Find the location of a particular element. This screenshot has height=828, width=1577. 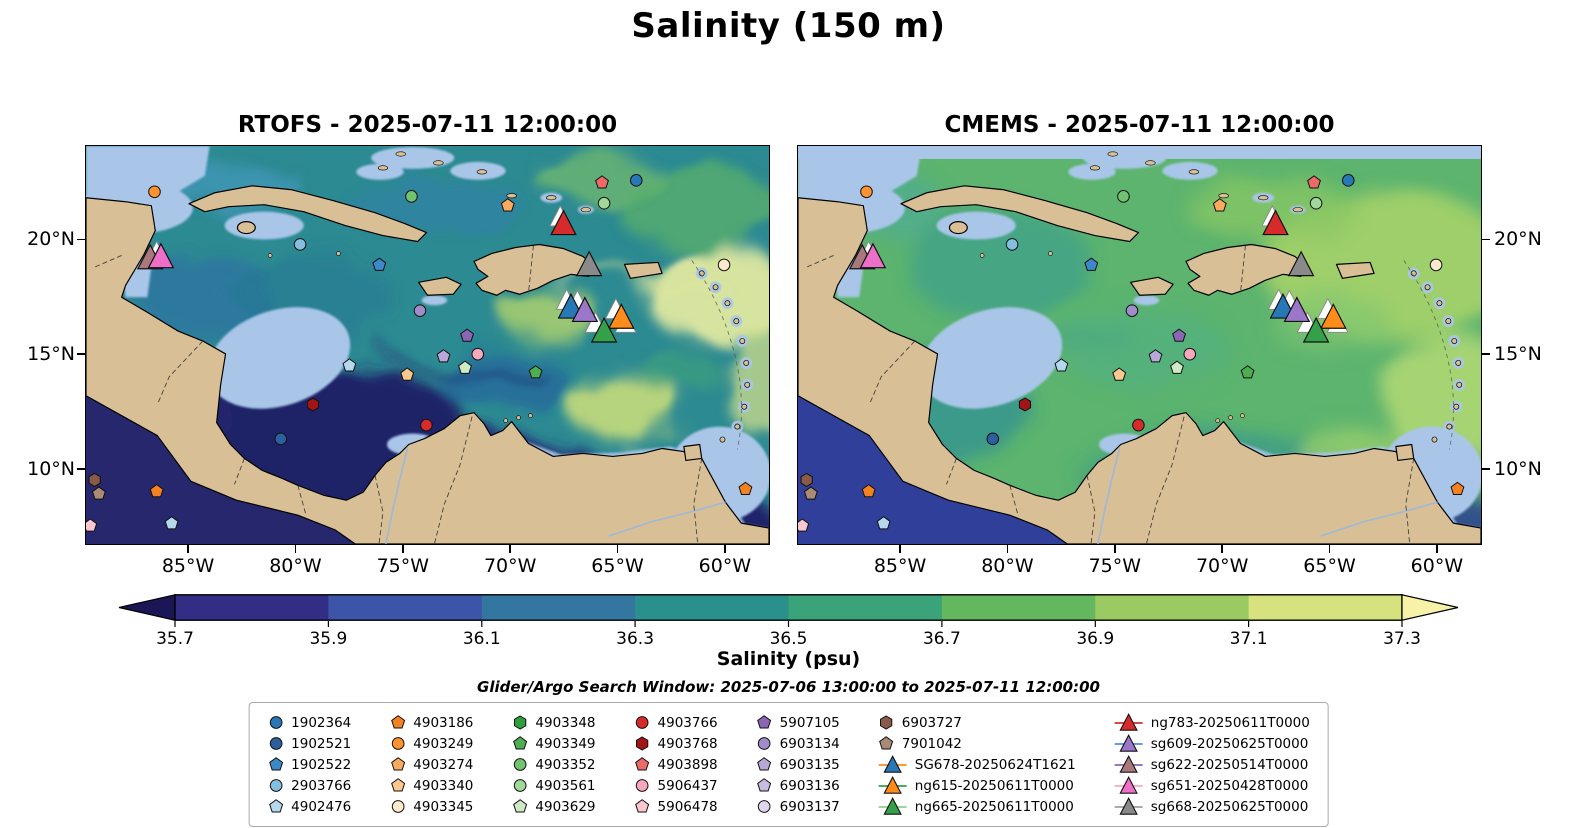

map-marker-sg668-20250625T0000 is located at coordinates (1301, 263).